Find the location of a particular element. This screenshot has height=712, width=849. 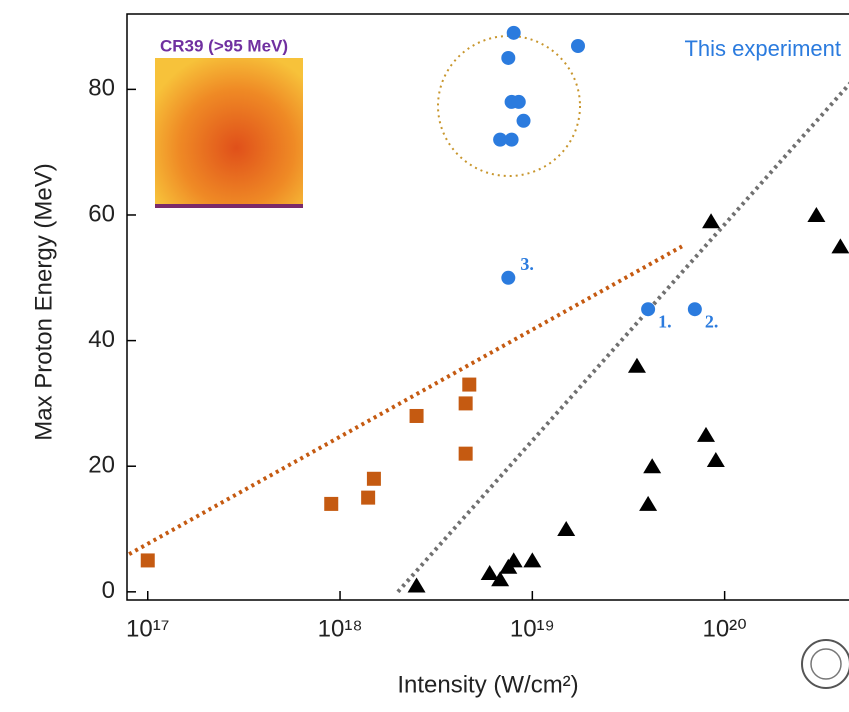

point-label: 2. is located at coordinates (712, 321).